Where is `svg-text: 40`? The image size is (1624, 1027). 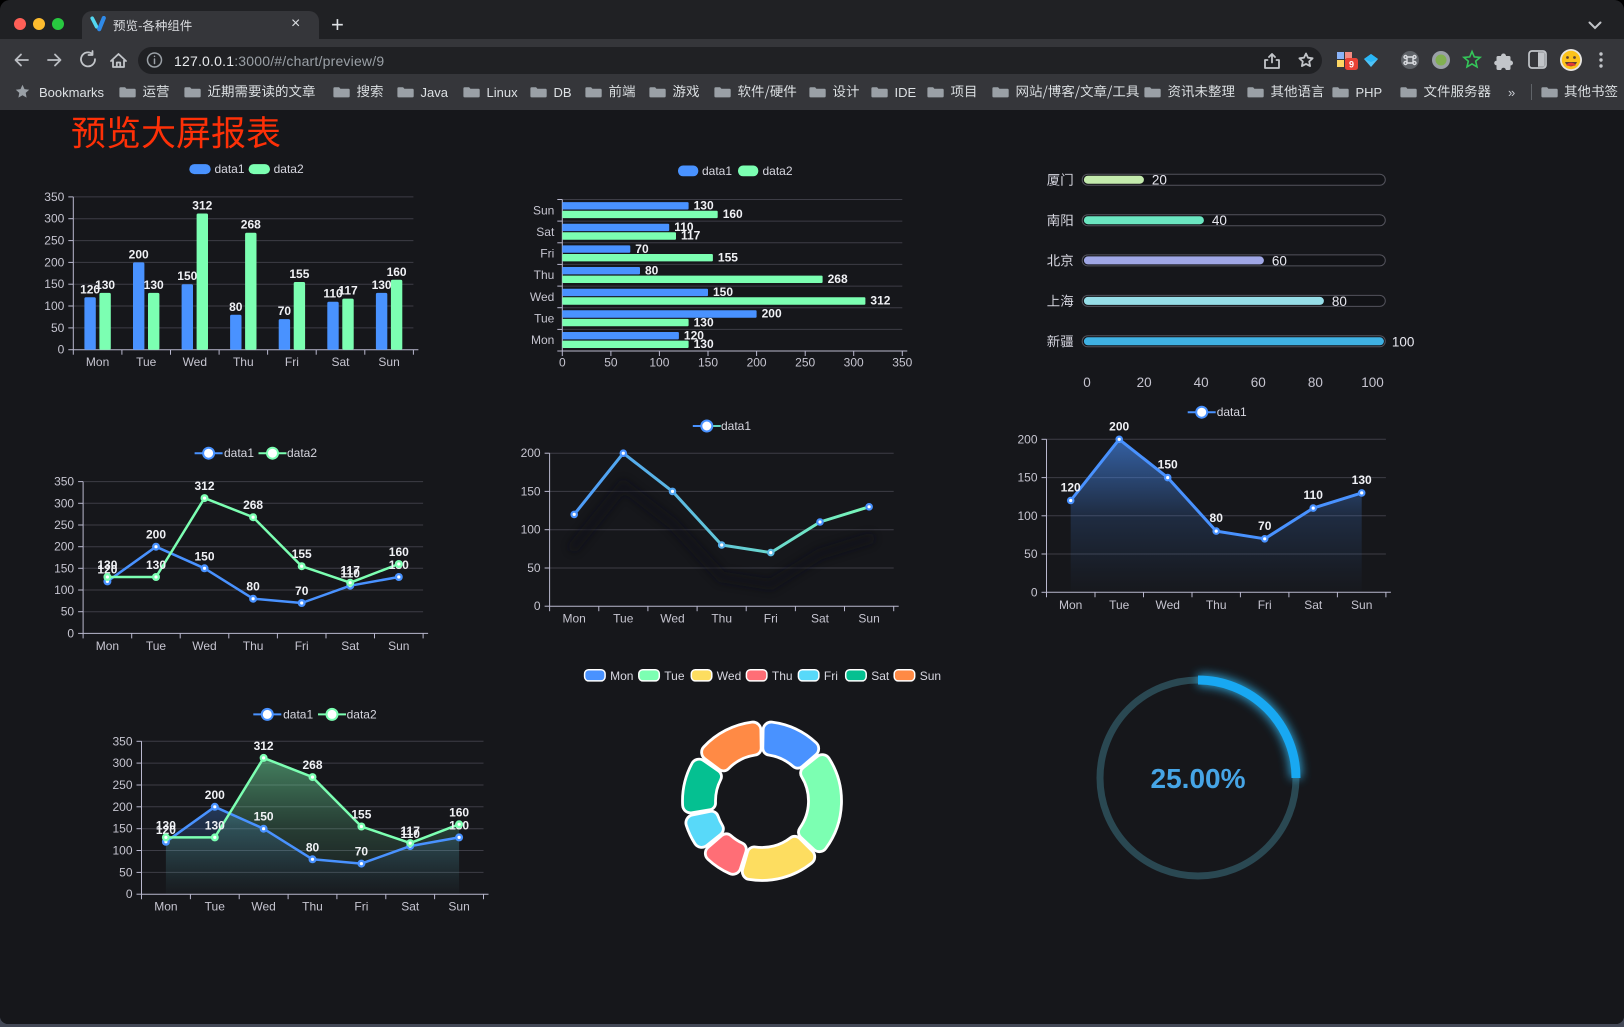
svg-text: 40 is located at coordinates (1201, 382).